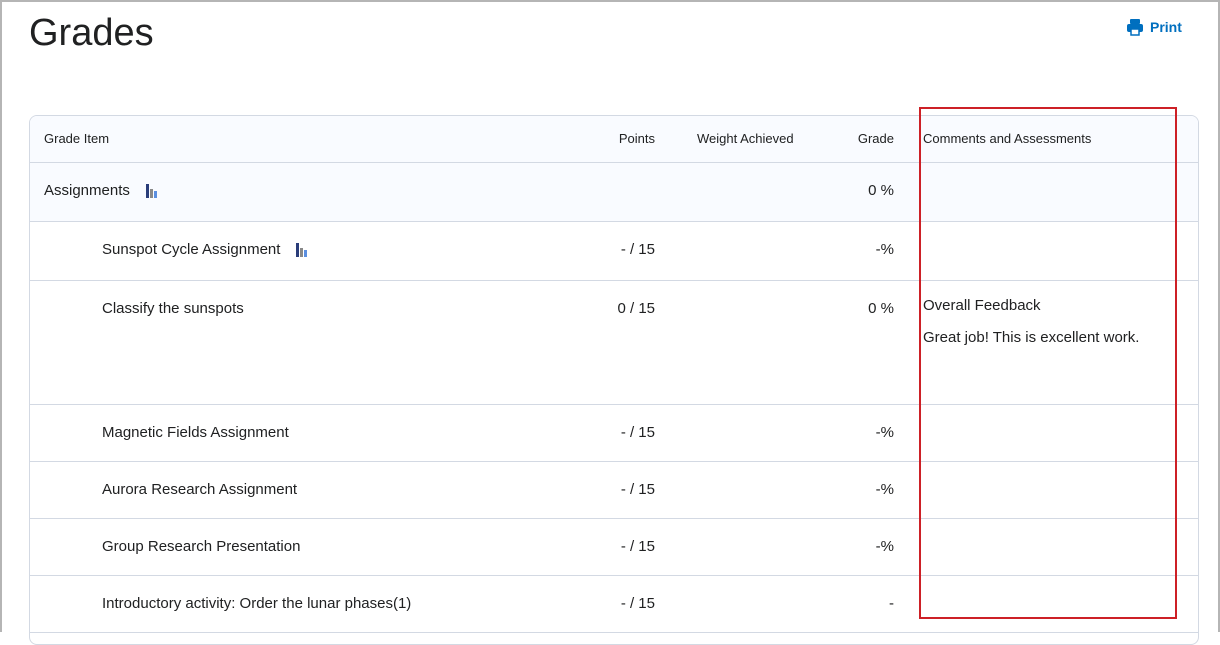 The height and width of the screenshot is (645, 1220). I want to click on print-button: Print, so click(1154, 27).